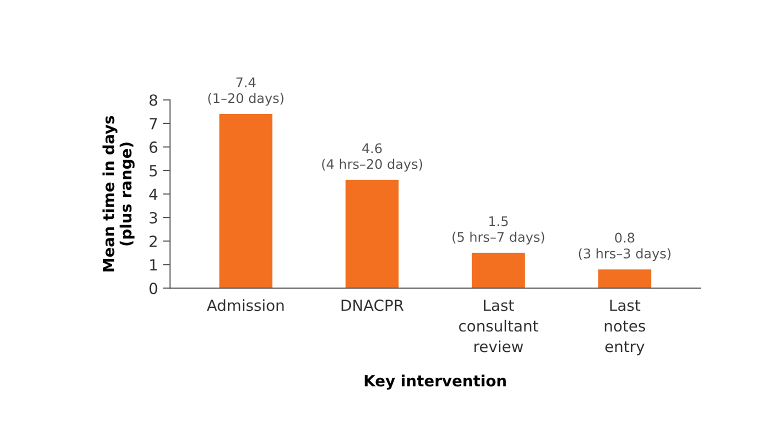 This screenshot has width=780, height=444. Describe the element at coordinates (154, 147) in the screenshot. I see `y-tick-label: 6` at that location.